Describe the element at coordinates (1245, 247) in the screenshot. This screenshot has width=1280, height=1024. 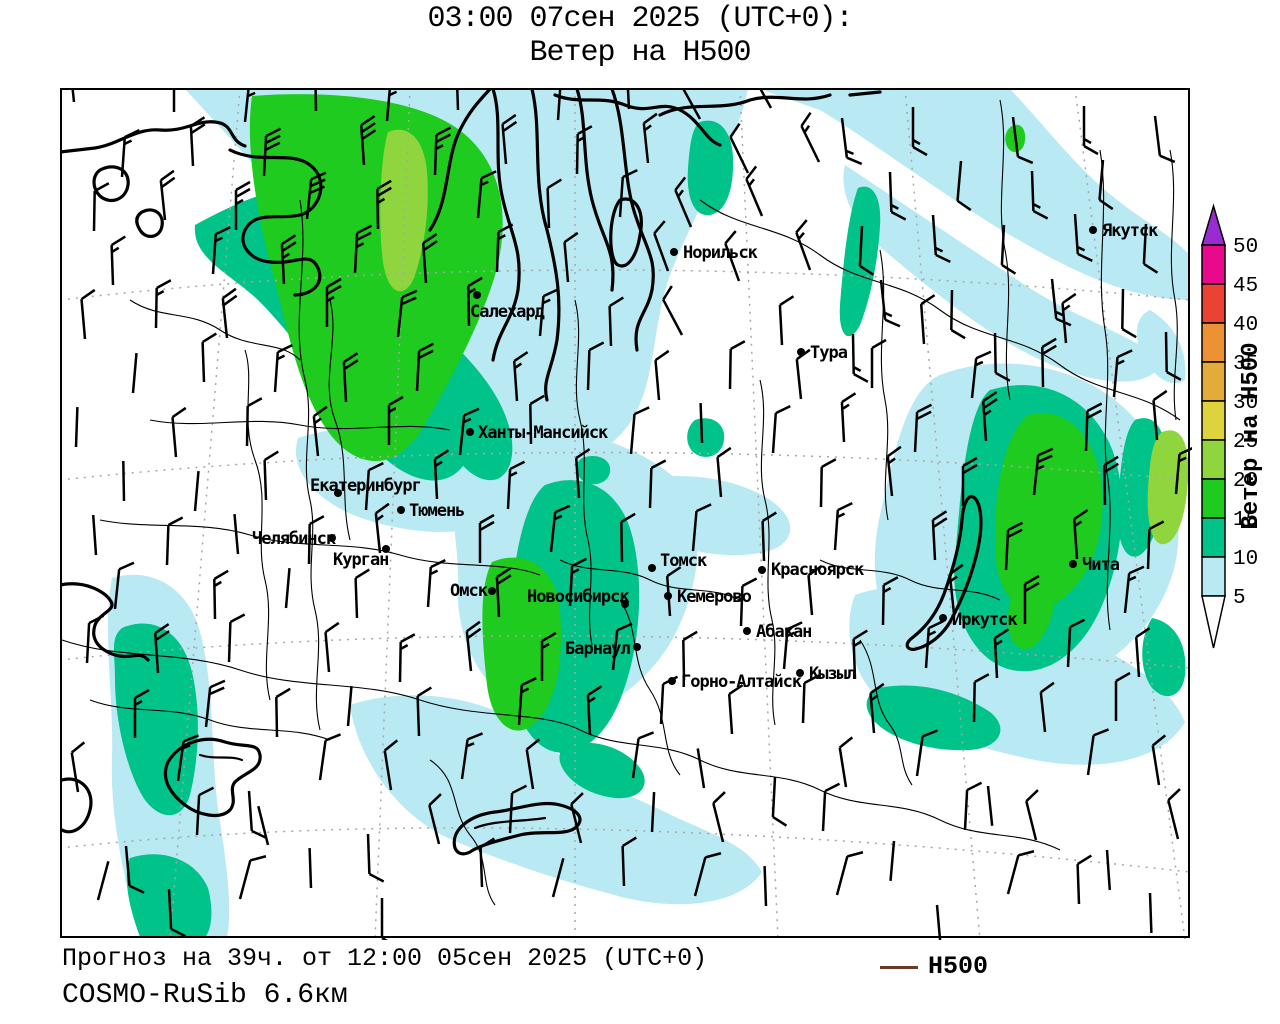
I see `colorbar-tick-label: 50` at that location.